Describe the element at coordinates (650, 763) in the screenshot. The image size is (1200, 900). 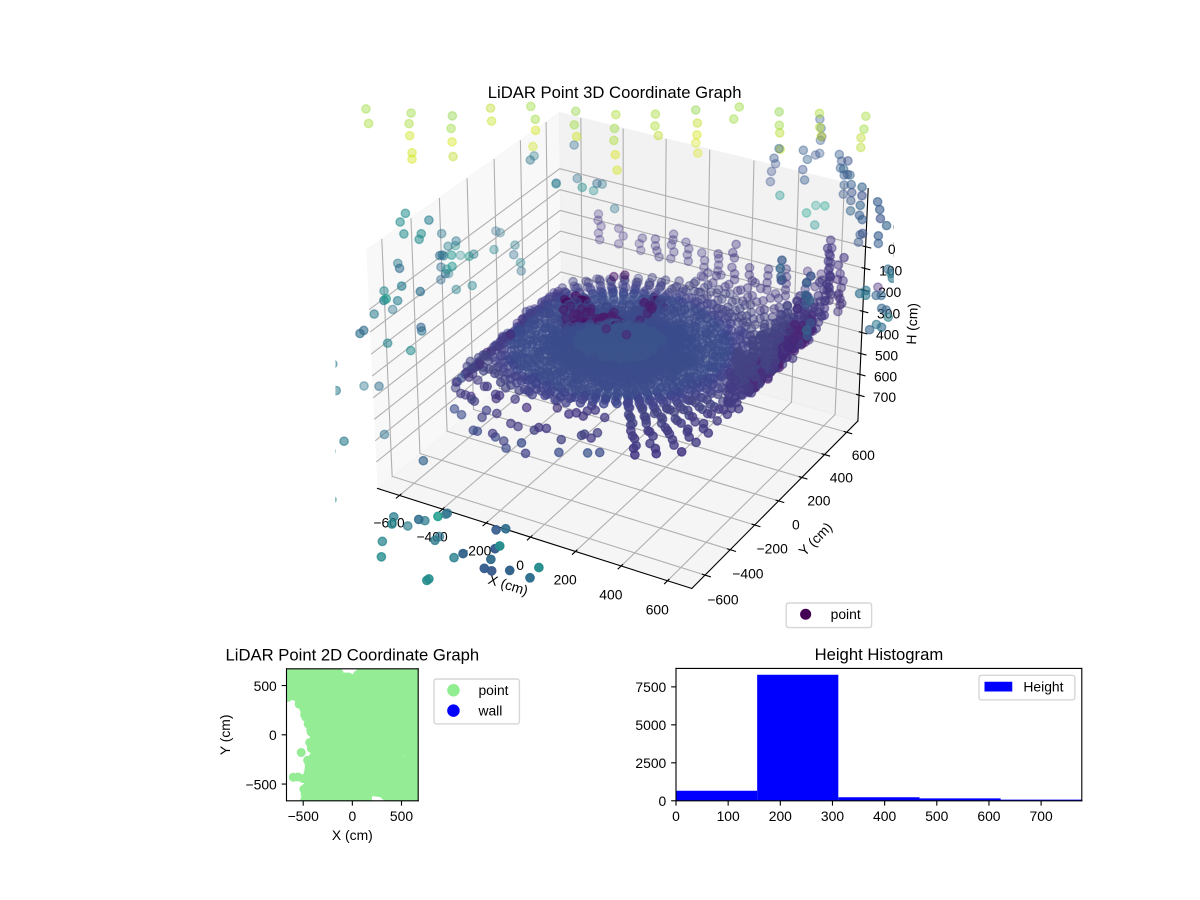
I see `svg-text: 2500` at that location.